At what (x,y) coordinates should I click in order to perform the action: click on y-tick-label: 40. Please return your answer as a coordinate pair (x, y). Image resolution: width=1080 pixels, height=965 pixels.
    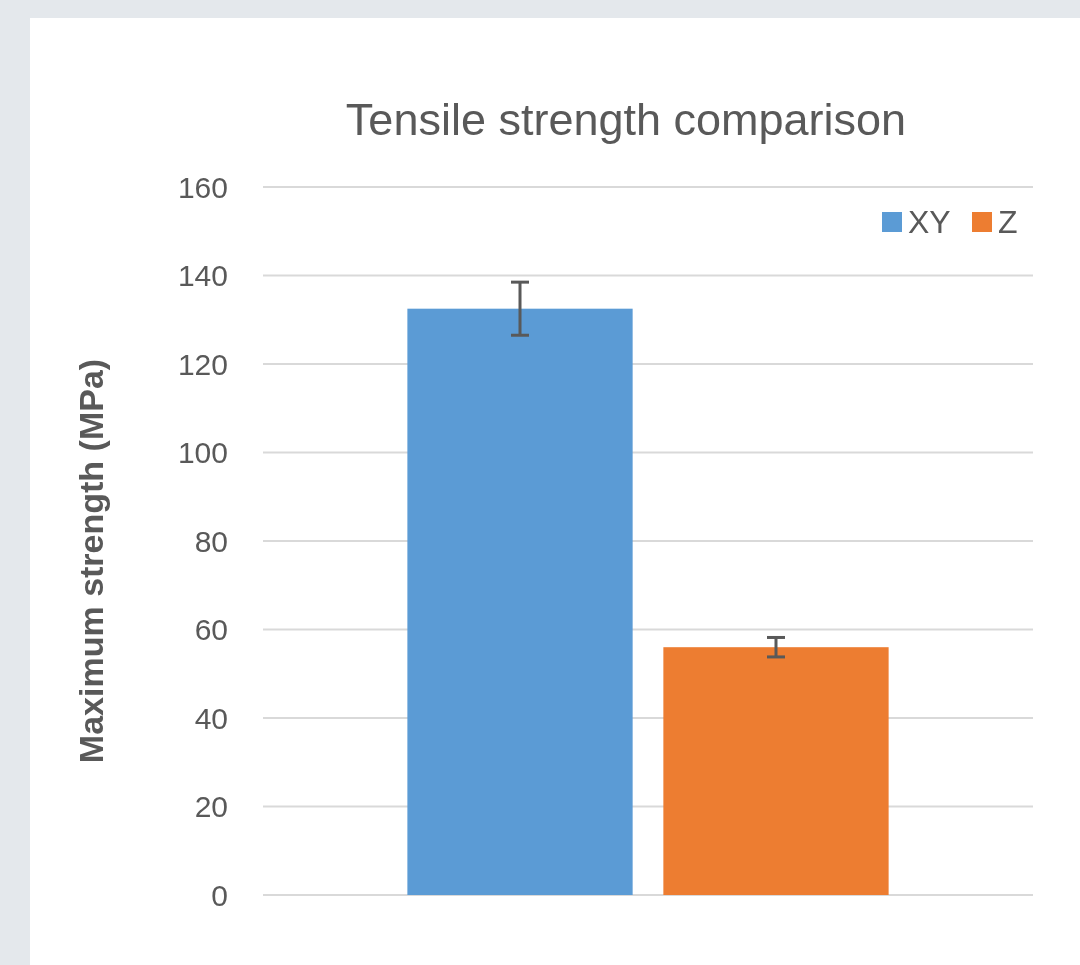
    Looking at the image, I should click on (211, 718).